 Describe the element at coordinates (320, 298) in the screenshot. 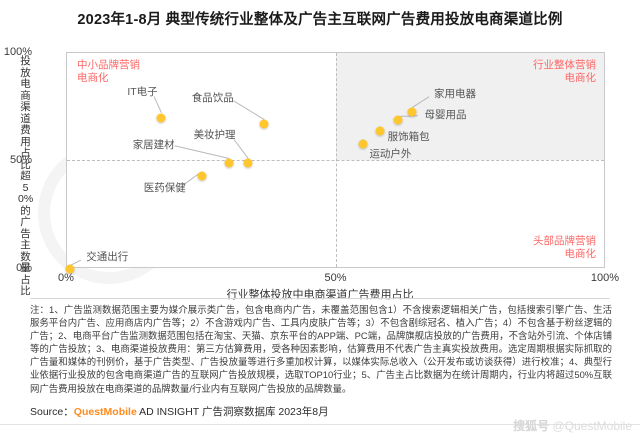

I see `footnote-divider` at that location.